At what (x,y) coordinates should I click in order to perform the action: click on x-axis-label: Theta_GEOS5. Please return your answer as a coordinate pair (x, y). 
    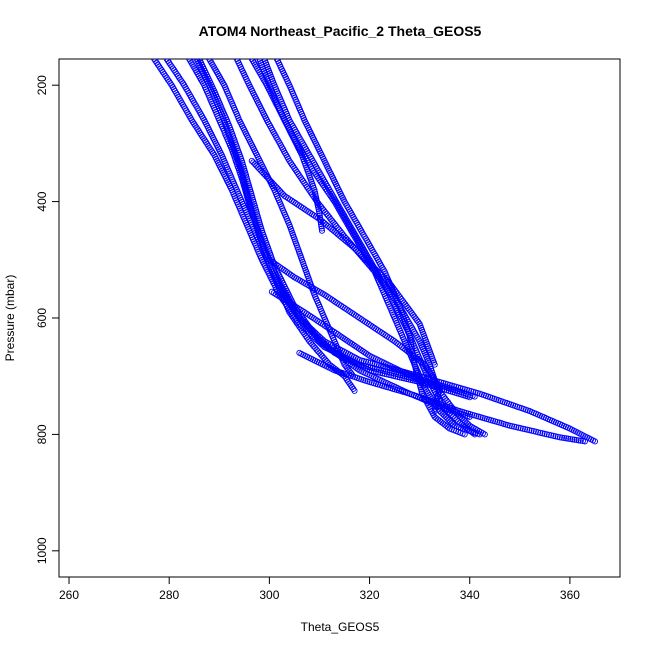
    Looking at the image, I should click on (340, 627).